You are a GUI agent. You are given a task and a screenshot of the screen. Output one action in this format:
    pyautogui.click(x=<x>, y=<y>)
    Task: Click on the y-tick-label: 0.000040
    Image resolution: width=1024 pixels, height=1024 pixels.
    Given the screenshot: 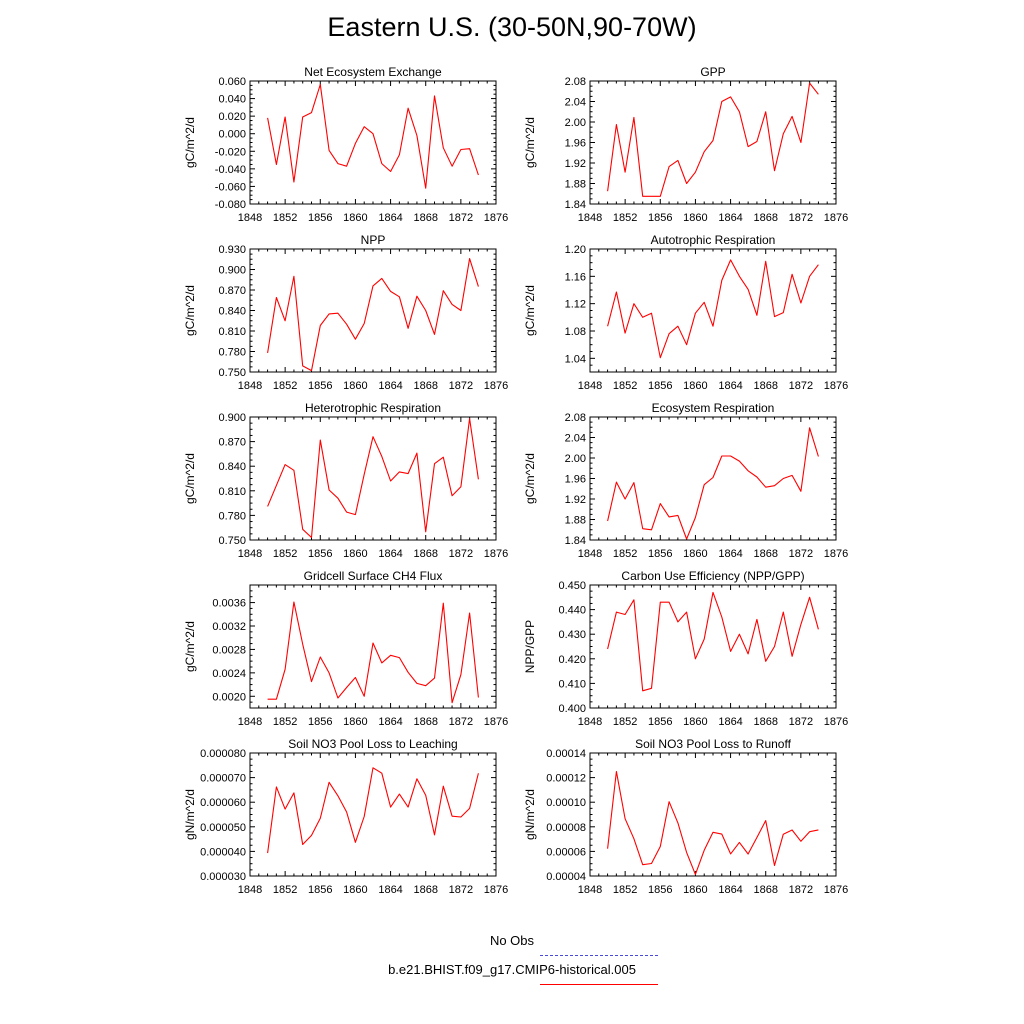 What is the action you would take?
    pyautogui.click(x=223, y=852)
    